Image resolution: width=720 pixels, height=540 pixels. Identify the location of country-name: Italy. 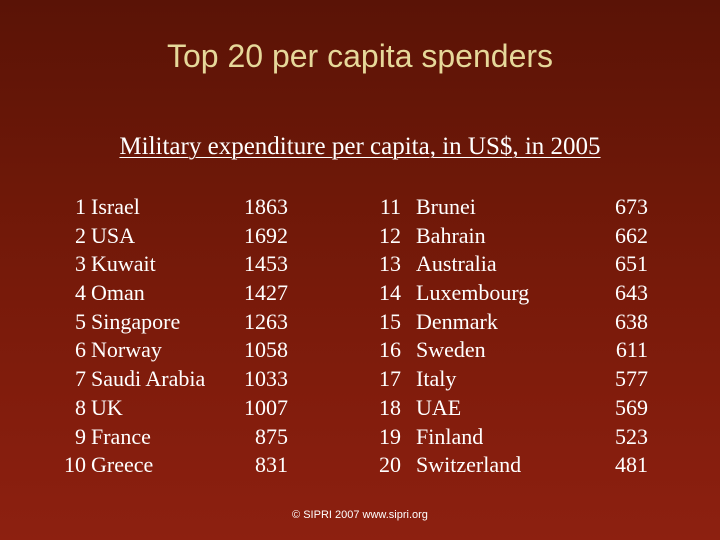
(436, 379).